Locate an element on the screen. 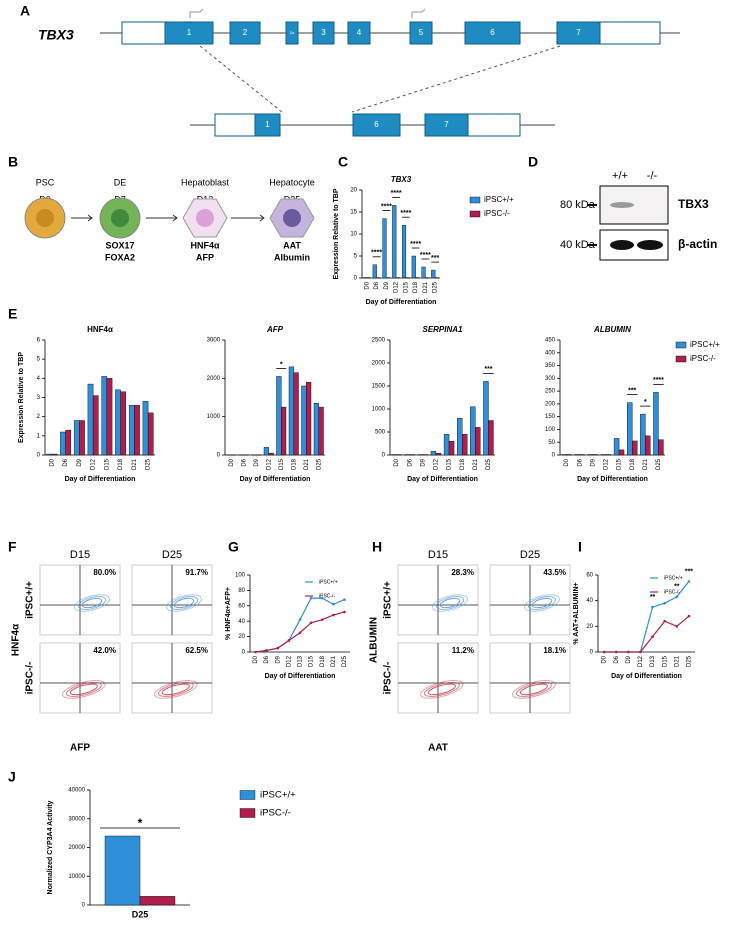 This screenshot has width=729, height=930. legend-label: iPSC-/- is located at coordinates (327, 596).